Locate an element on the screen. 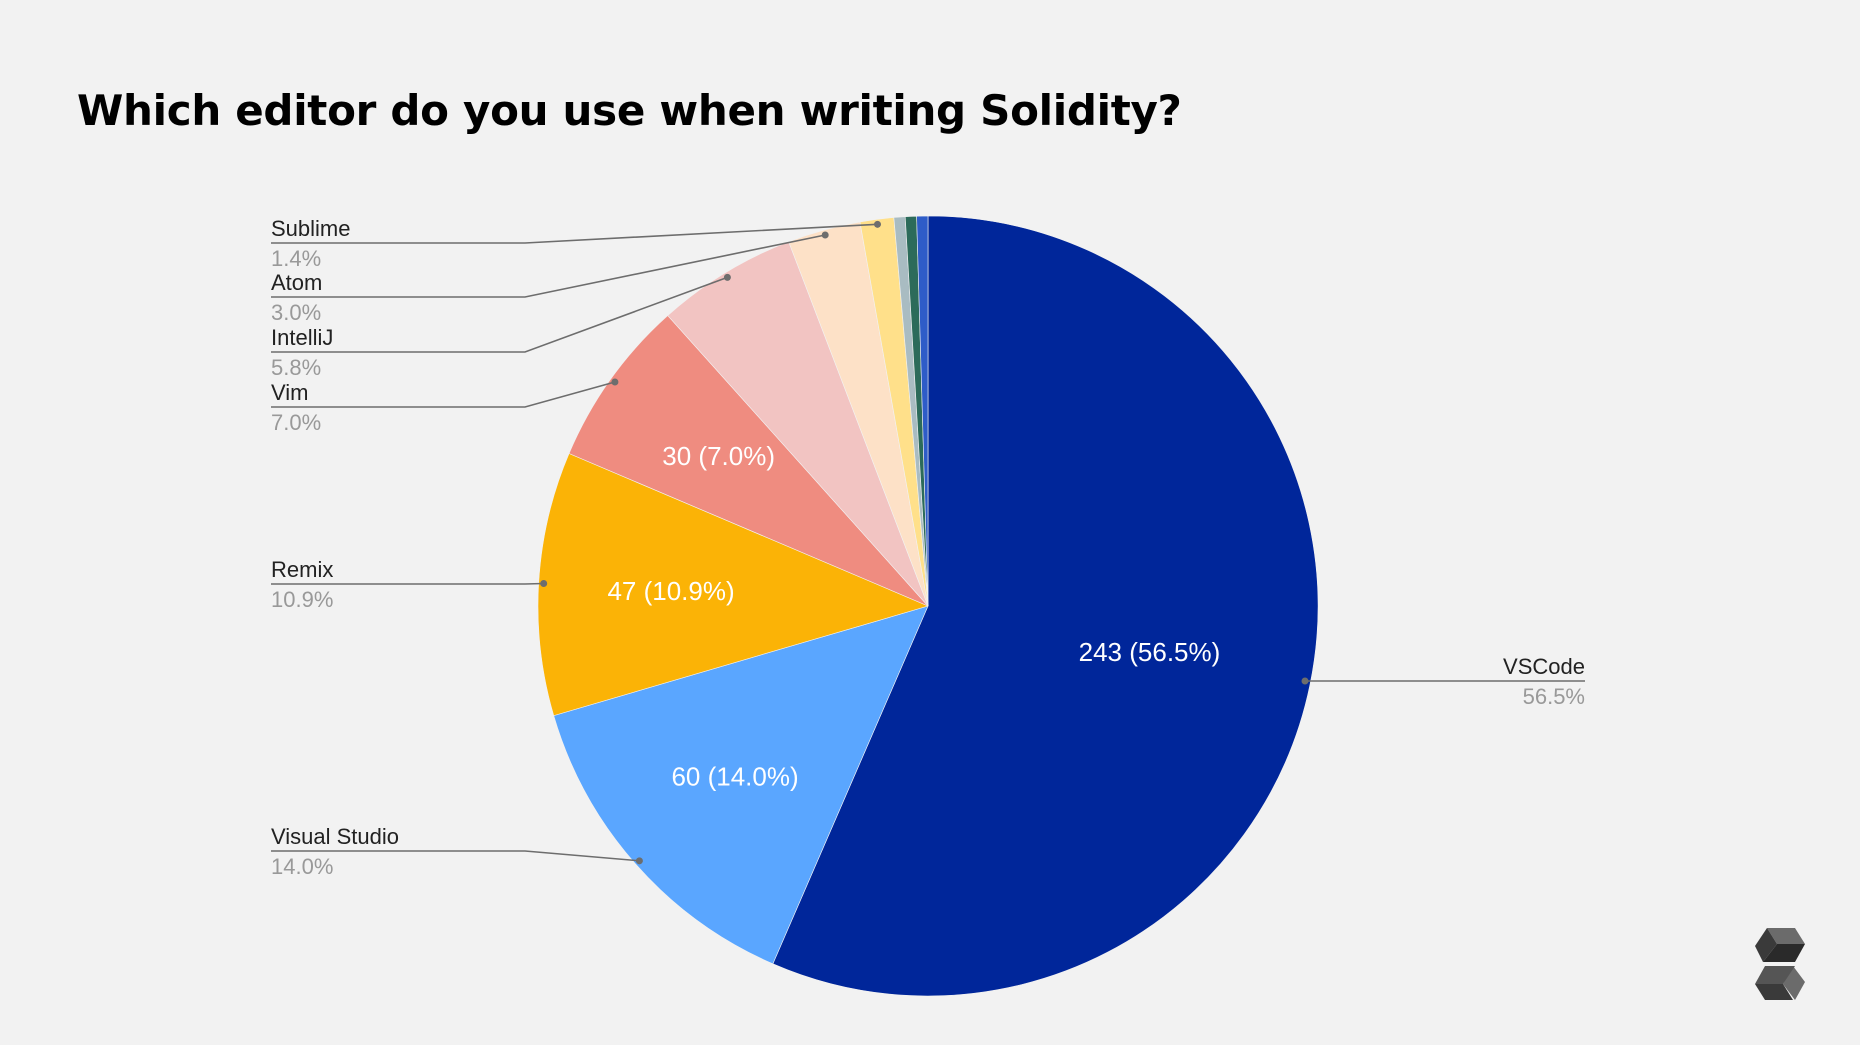 The height and width of the screenshot is (1045, 1860). legend-percent-intellij: 5.8% is located at coordinates (296, 367).